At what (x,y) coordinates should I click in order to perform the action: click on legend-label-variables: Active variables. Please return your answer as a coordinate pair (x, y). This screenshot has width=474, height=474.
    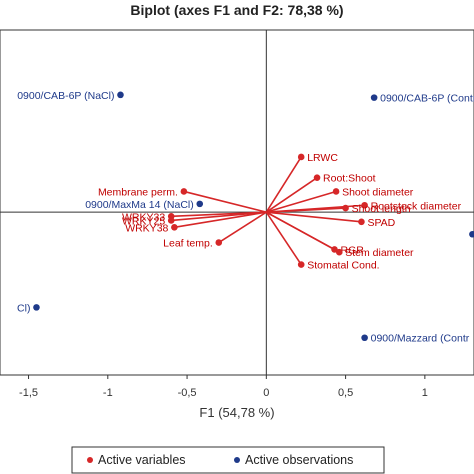
    Looking at the image, I should click on (142, 460).